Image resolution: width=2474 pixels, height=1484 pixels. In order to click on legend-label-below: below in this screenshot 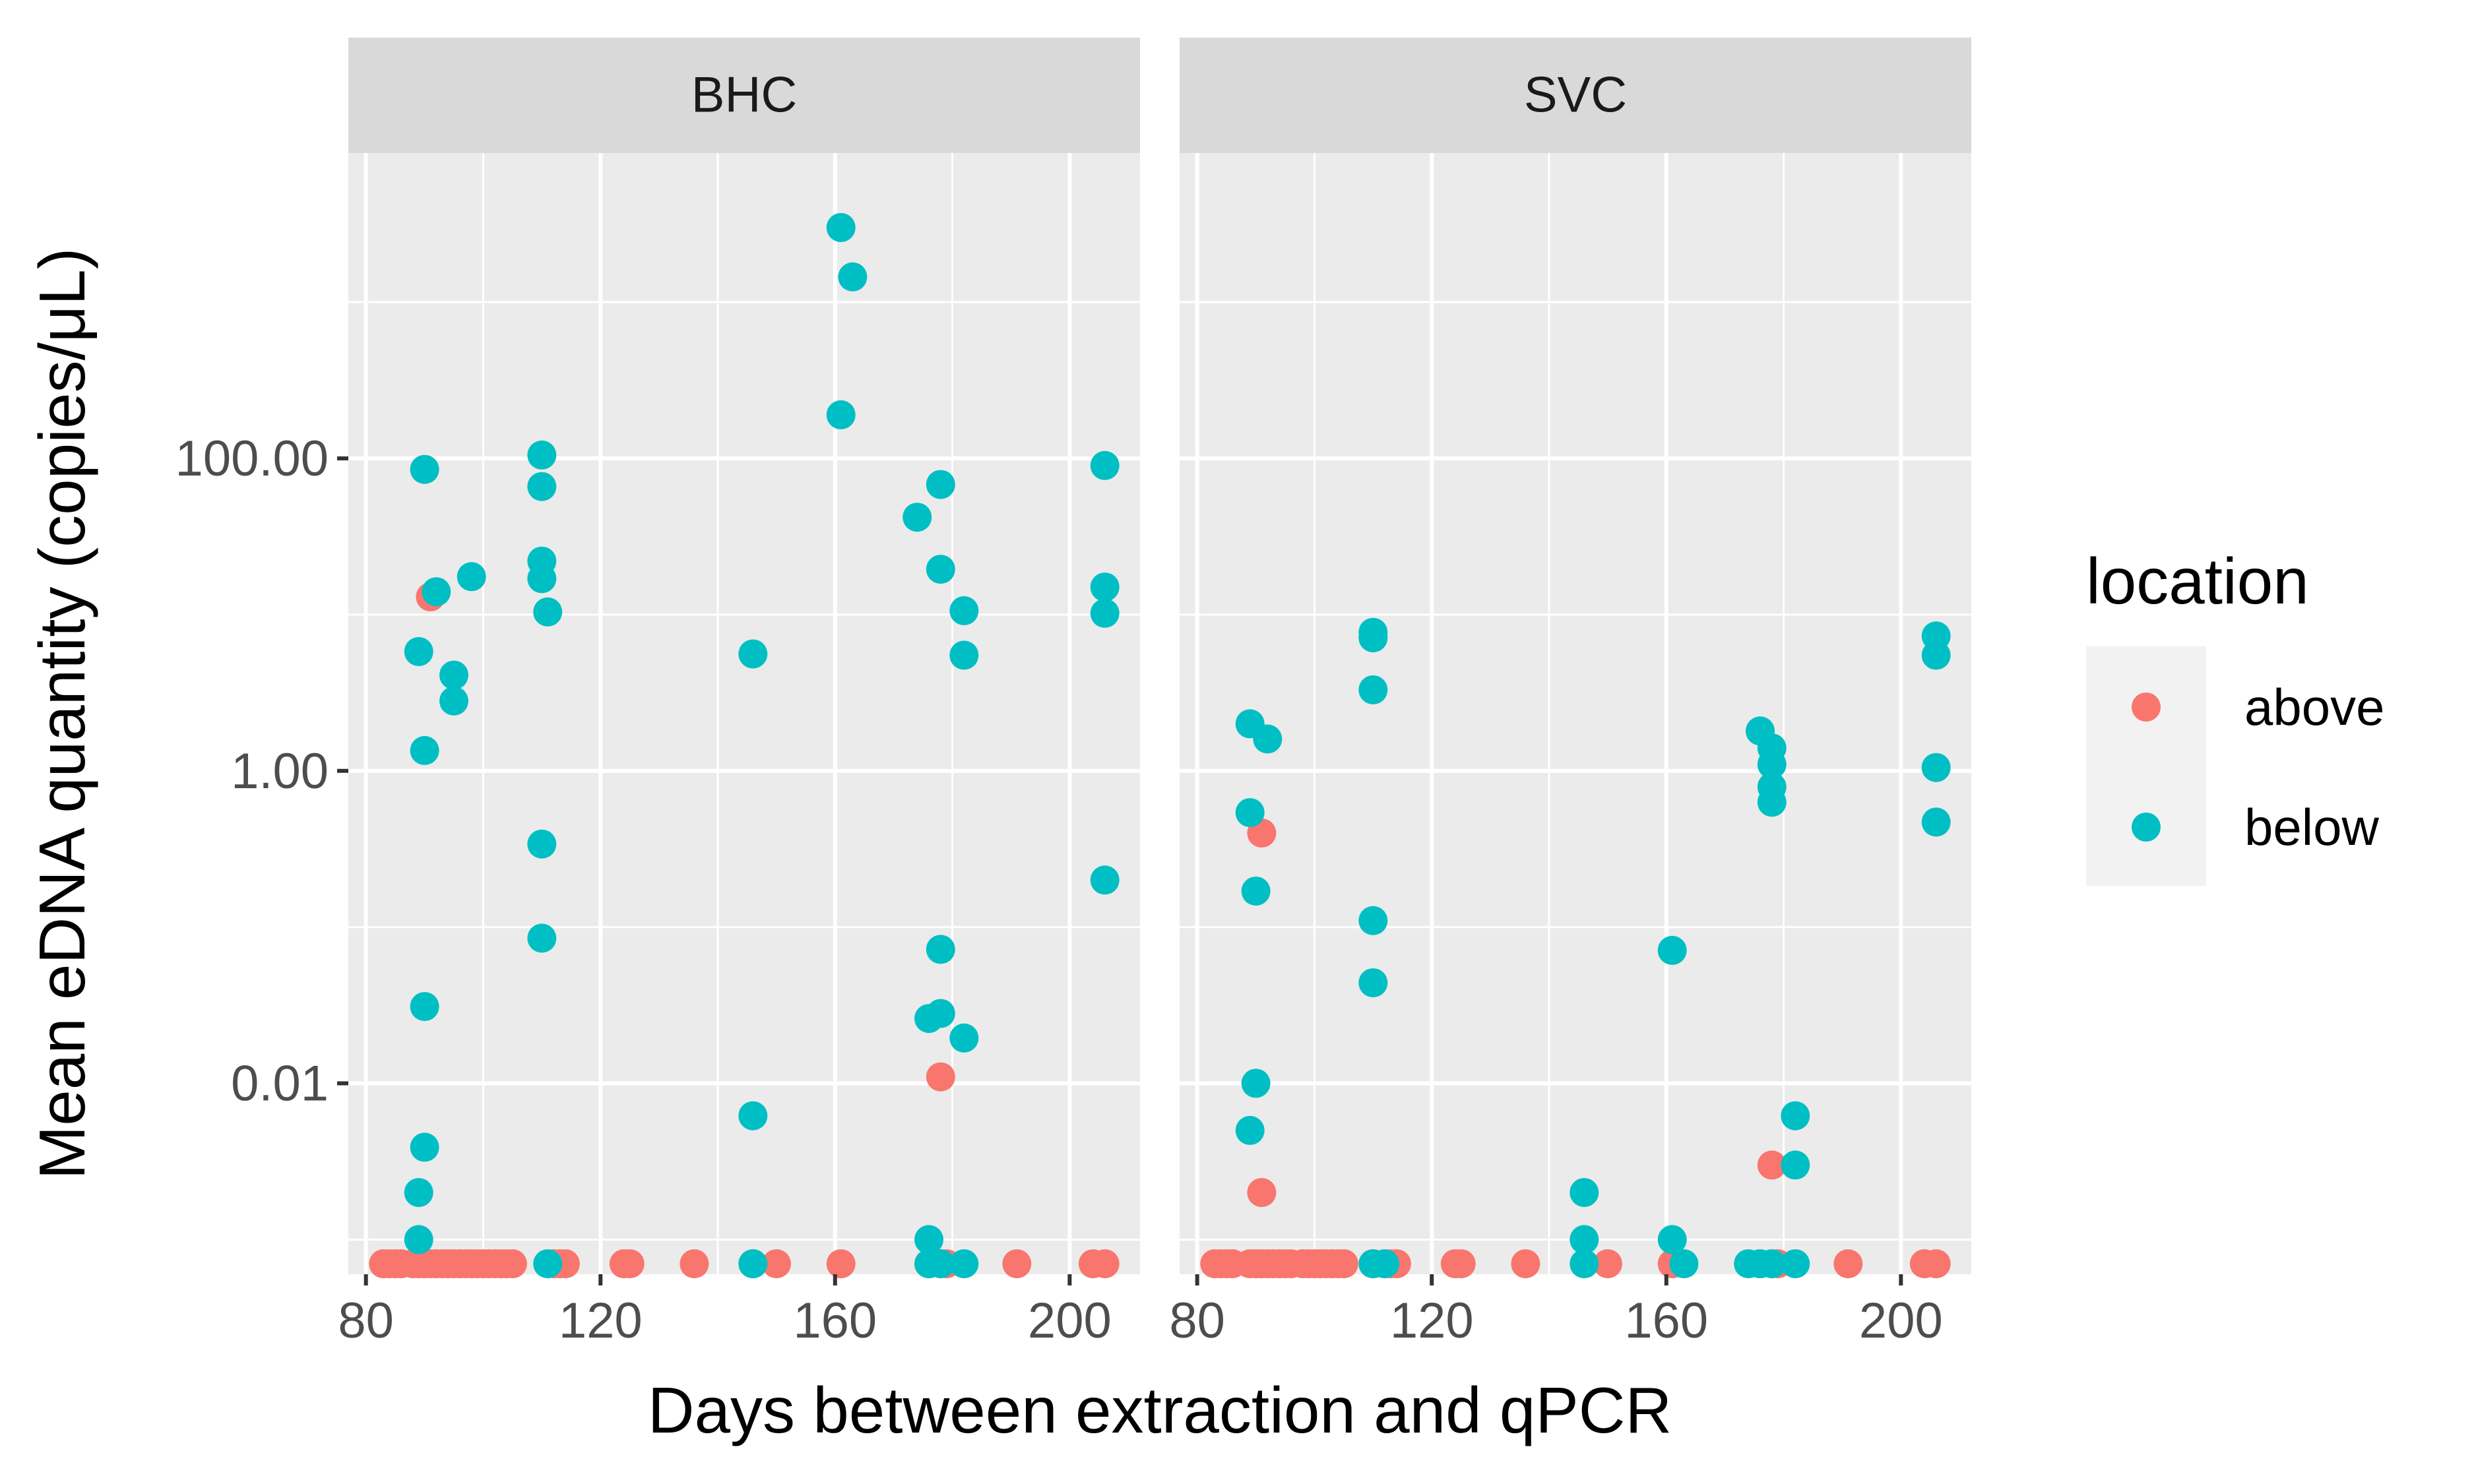, I will do `click(2311, 827)`.